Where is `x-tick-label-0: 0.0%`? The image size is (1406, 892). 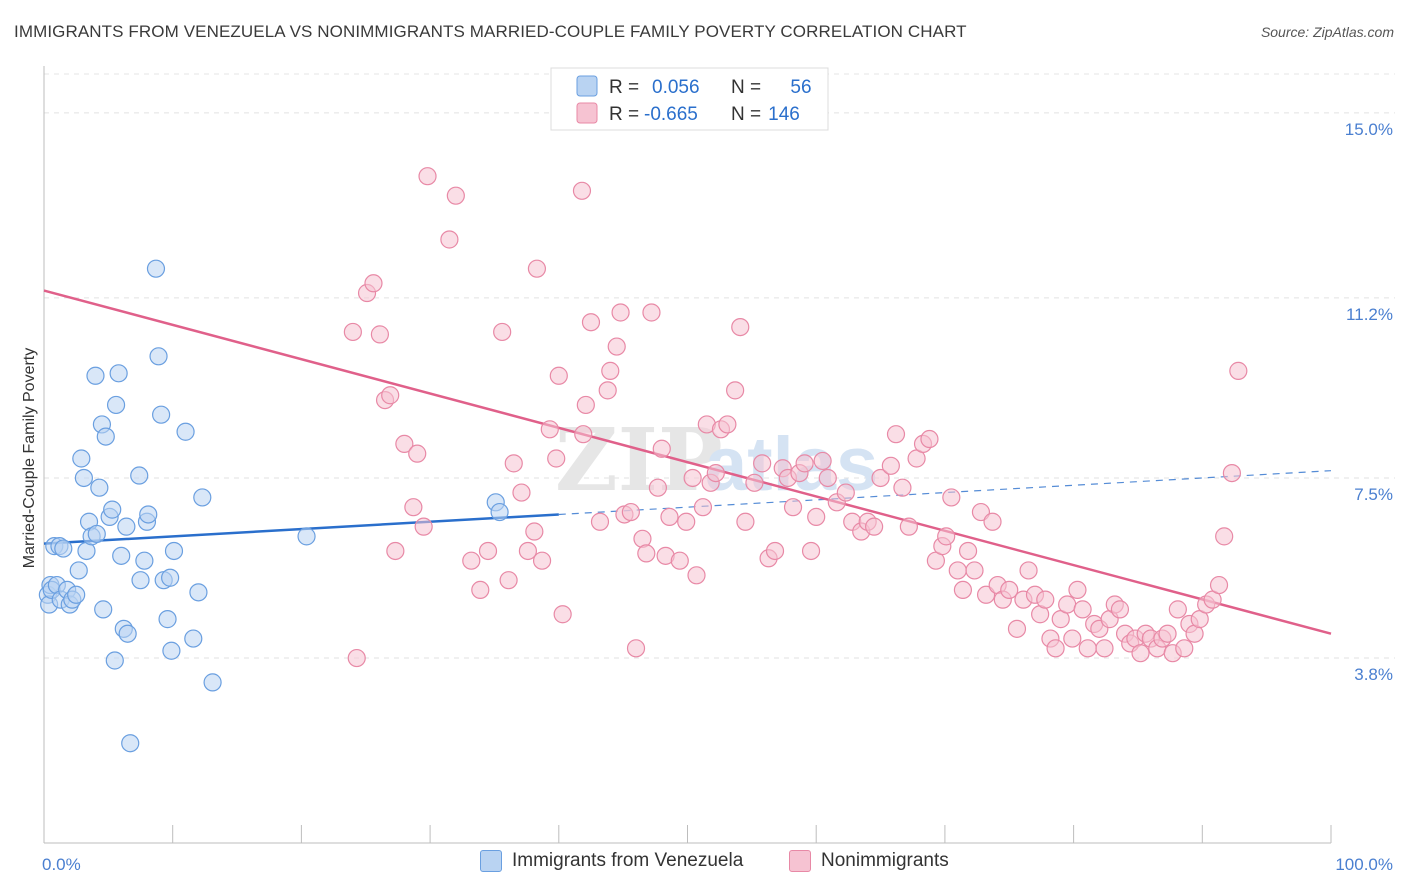
x-tick-label-0: 0.0% is located at coordinates (61, 864).